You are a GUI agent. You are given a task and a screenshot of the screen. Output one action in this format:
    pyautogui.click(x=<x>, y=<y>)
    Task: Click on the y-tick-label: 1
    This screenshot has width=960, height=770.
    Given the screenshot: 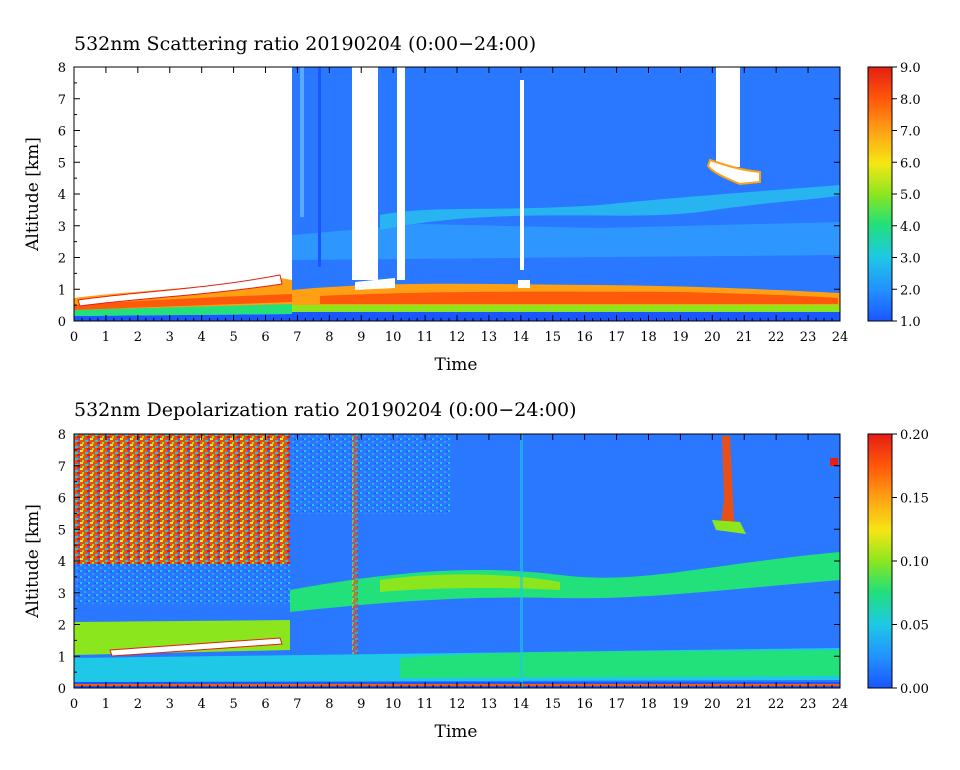 What is the action you would take?
    pyautogui.click(x=62, y=290)
    